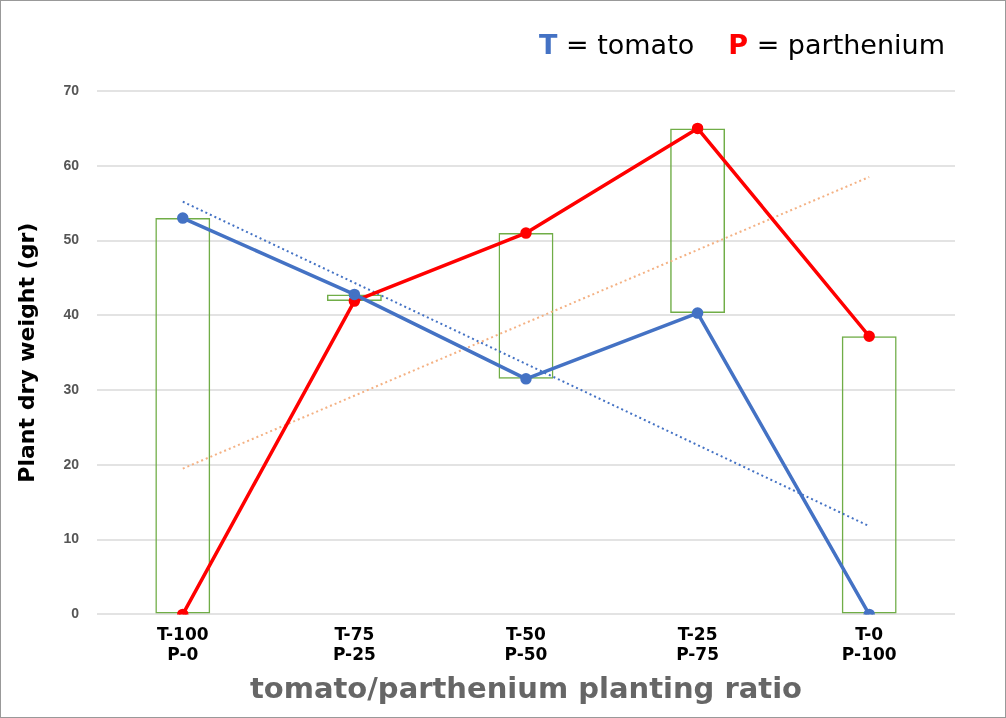 This screenshot has width=1006, height=718. What do you see at coordinates (71, 538) in the screenshot?
I see `y-tick-label: 10` at bounding box center [71, 538].